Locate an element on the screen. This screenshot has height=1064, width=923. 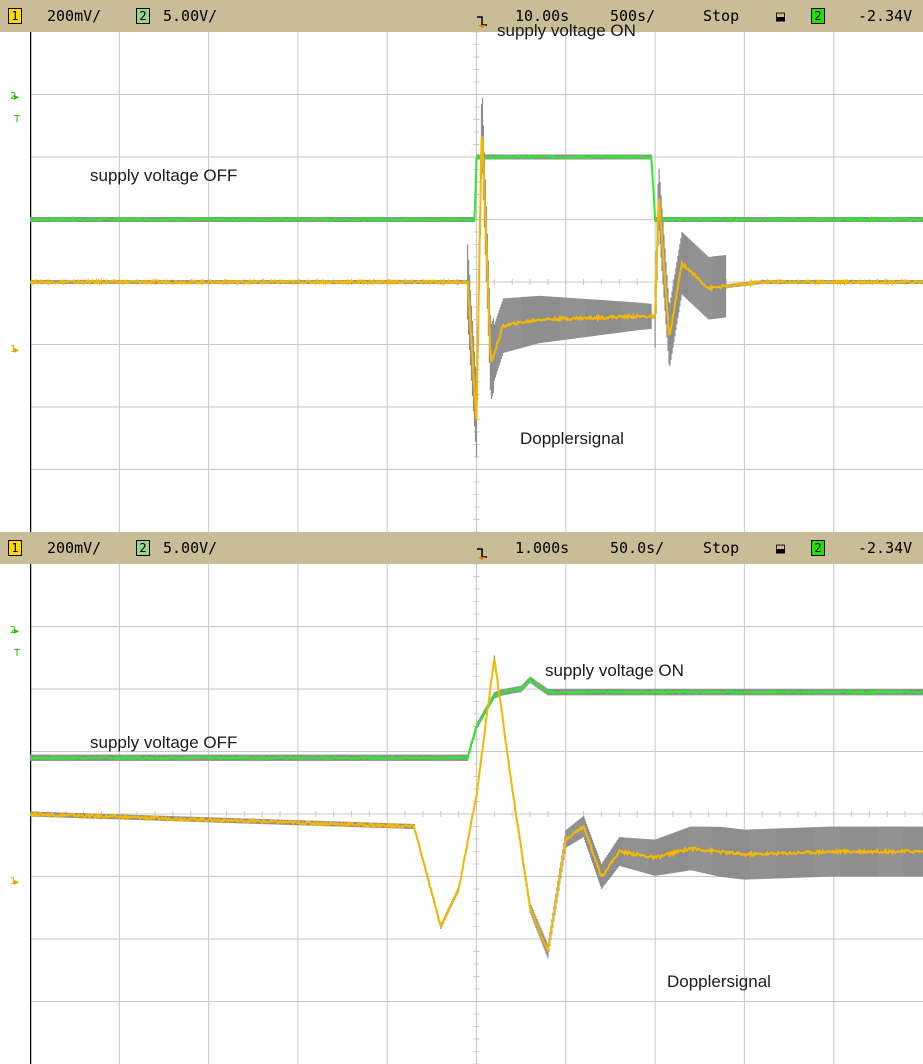
time-delay: 1.000s is located at coordinates (542, 548).